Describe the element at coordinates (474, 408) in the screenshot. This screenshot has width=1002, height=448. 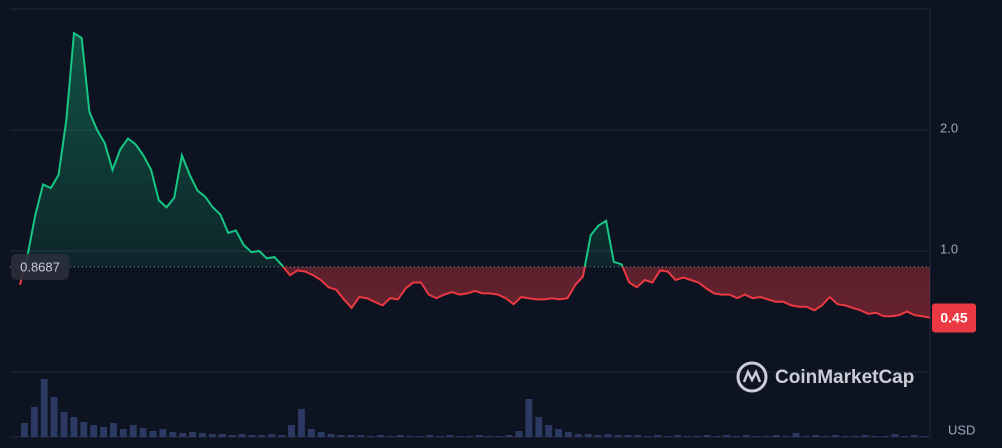
I see `volume-bars` at that location.